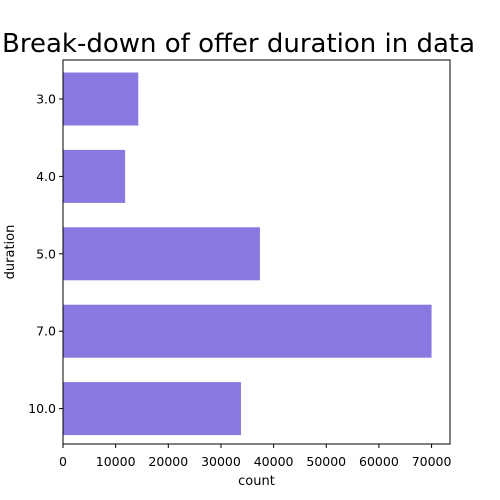  What do you see at coordinates (101, 99) in the screenshot?
I see `bar-3.0` at bounding box center [101, 99].